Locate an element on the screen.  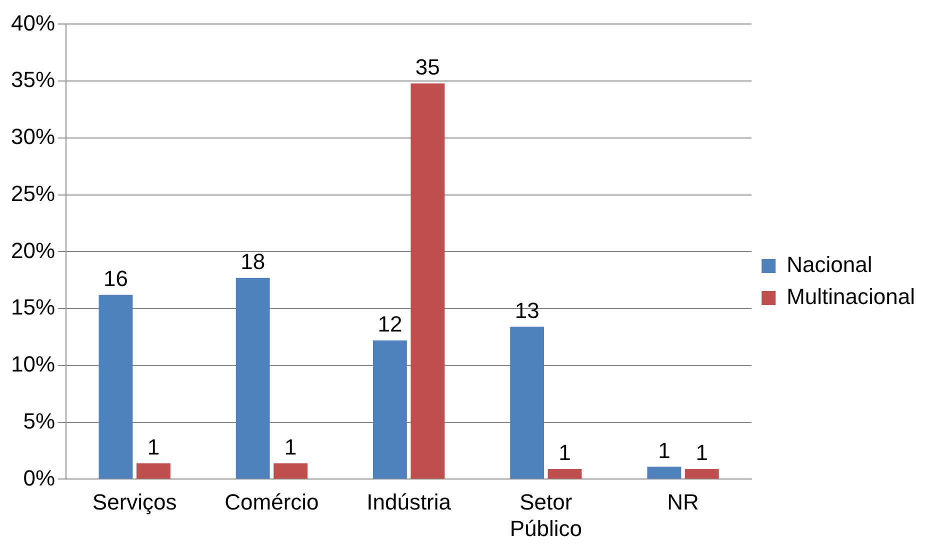
data-label: 16 is located at coordinates (115, 278).